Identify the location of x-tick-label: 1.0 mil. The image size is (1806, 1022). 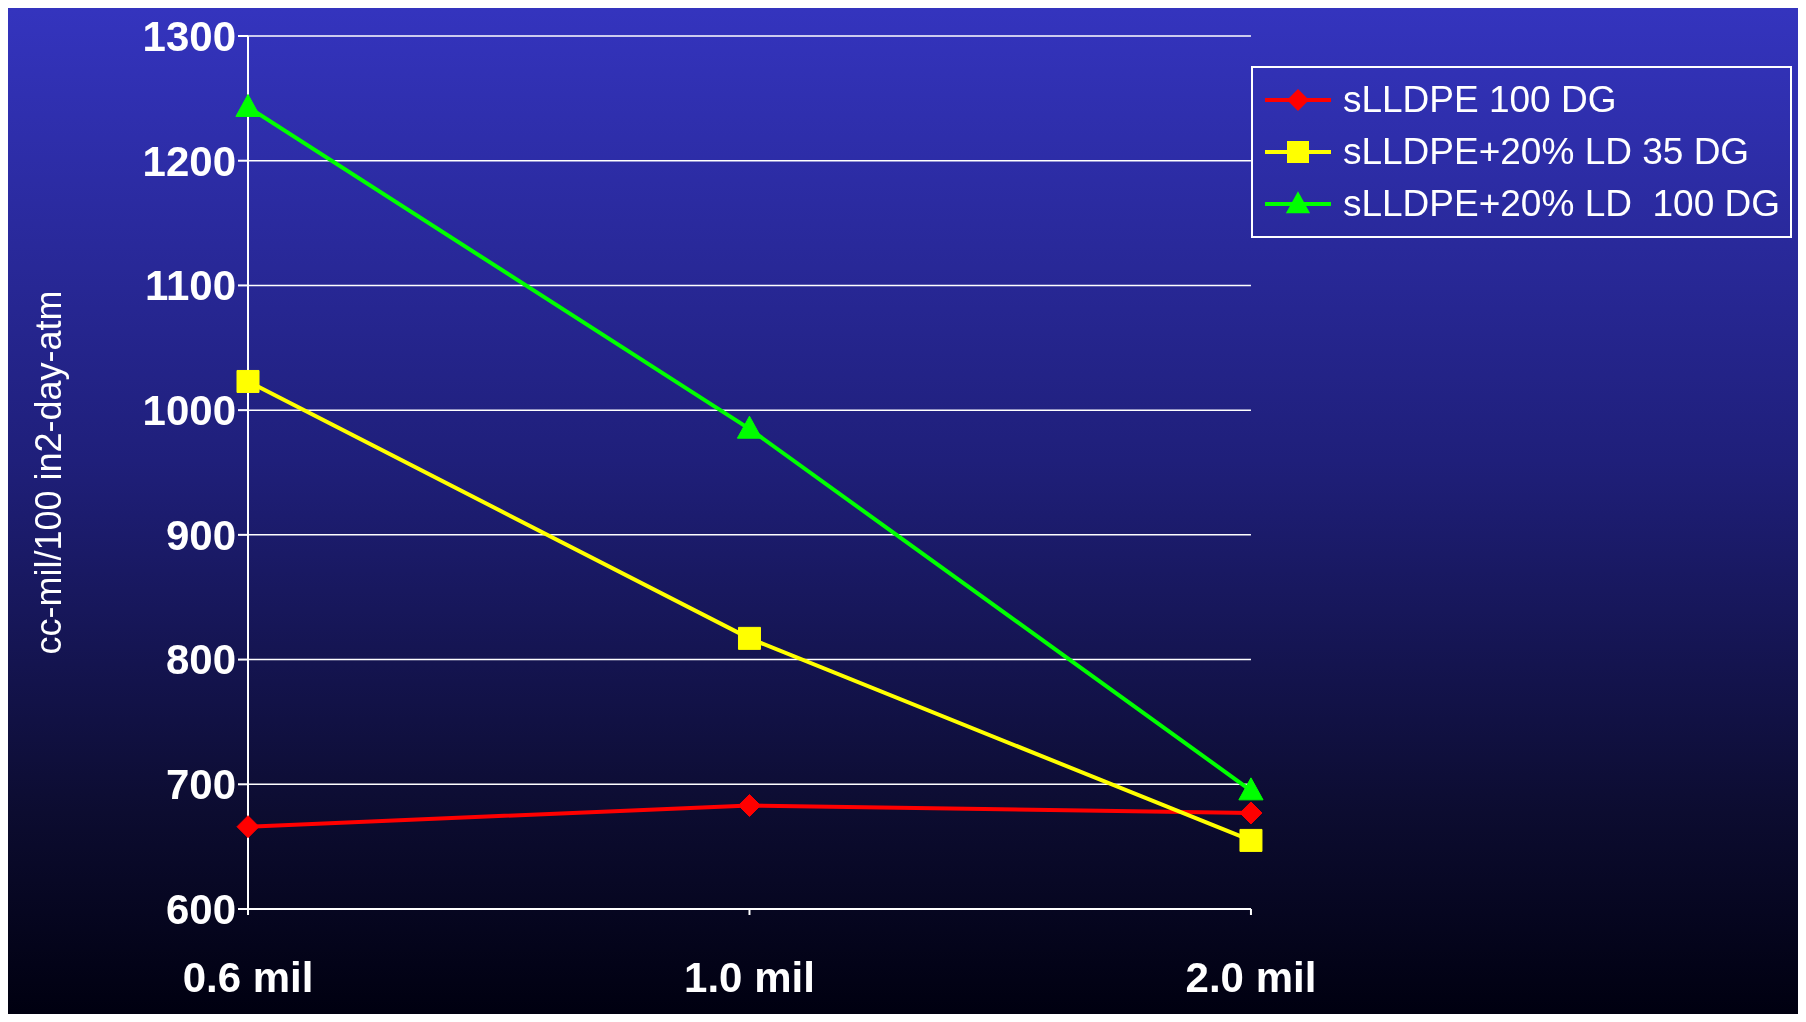
(749, 977).